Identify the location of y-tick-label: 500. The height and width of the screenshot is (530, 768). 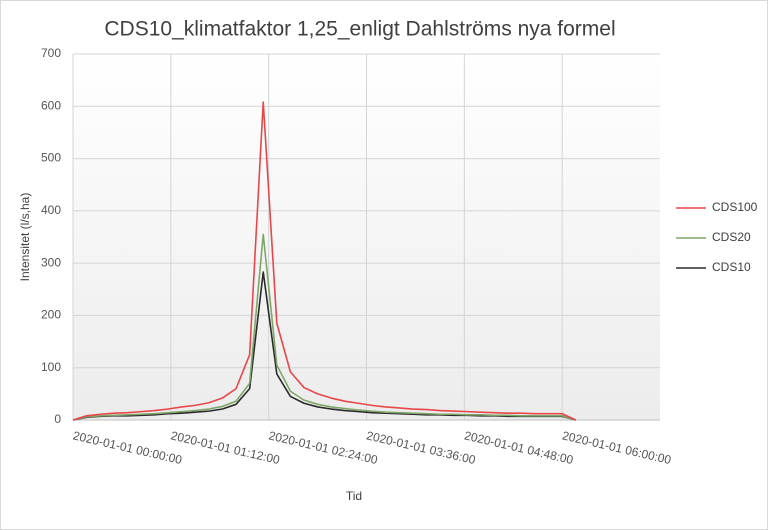
(51, 158).